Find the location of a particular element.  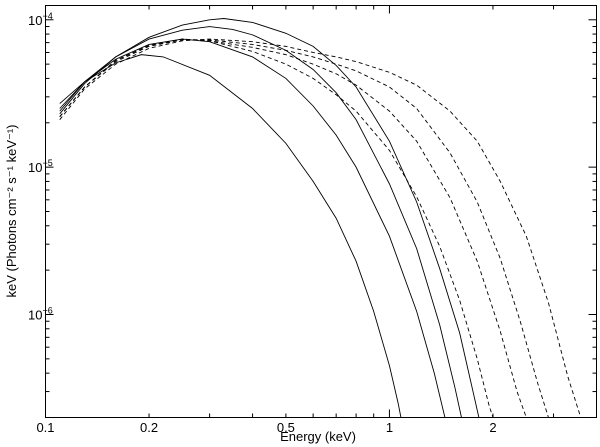

y-tick-label: 10⁻⁴ is located at coordinates (40, 19).